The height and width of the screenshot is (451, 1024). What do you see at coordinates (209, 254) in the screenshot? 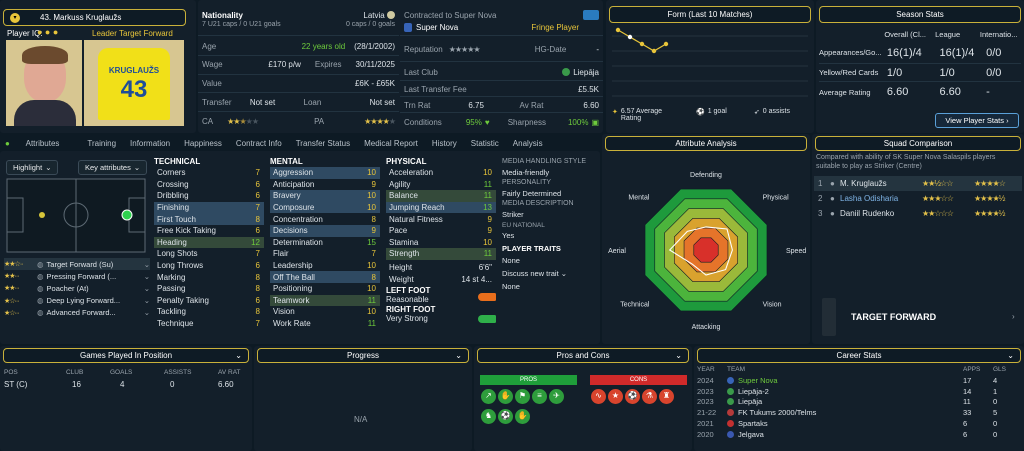
I see `attribute-row: Long Shots 7` at bounding box center [209, 254].